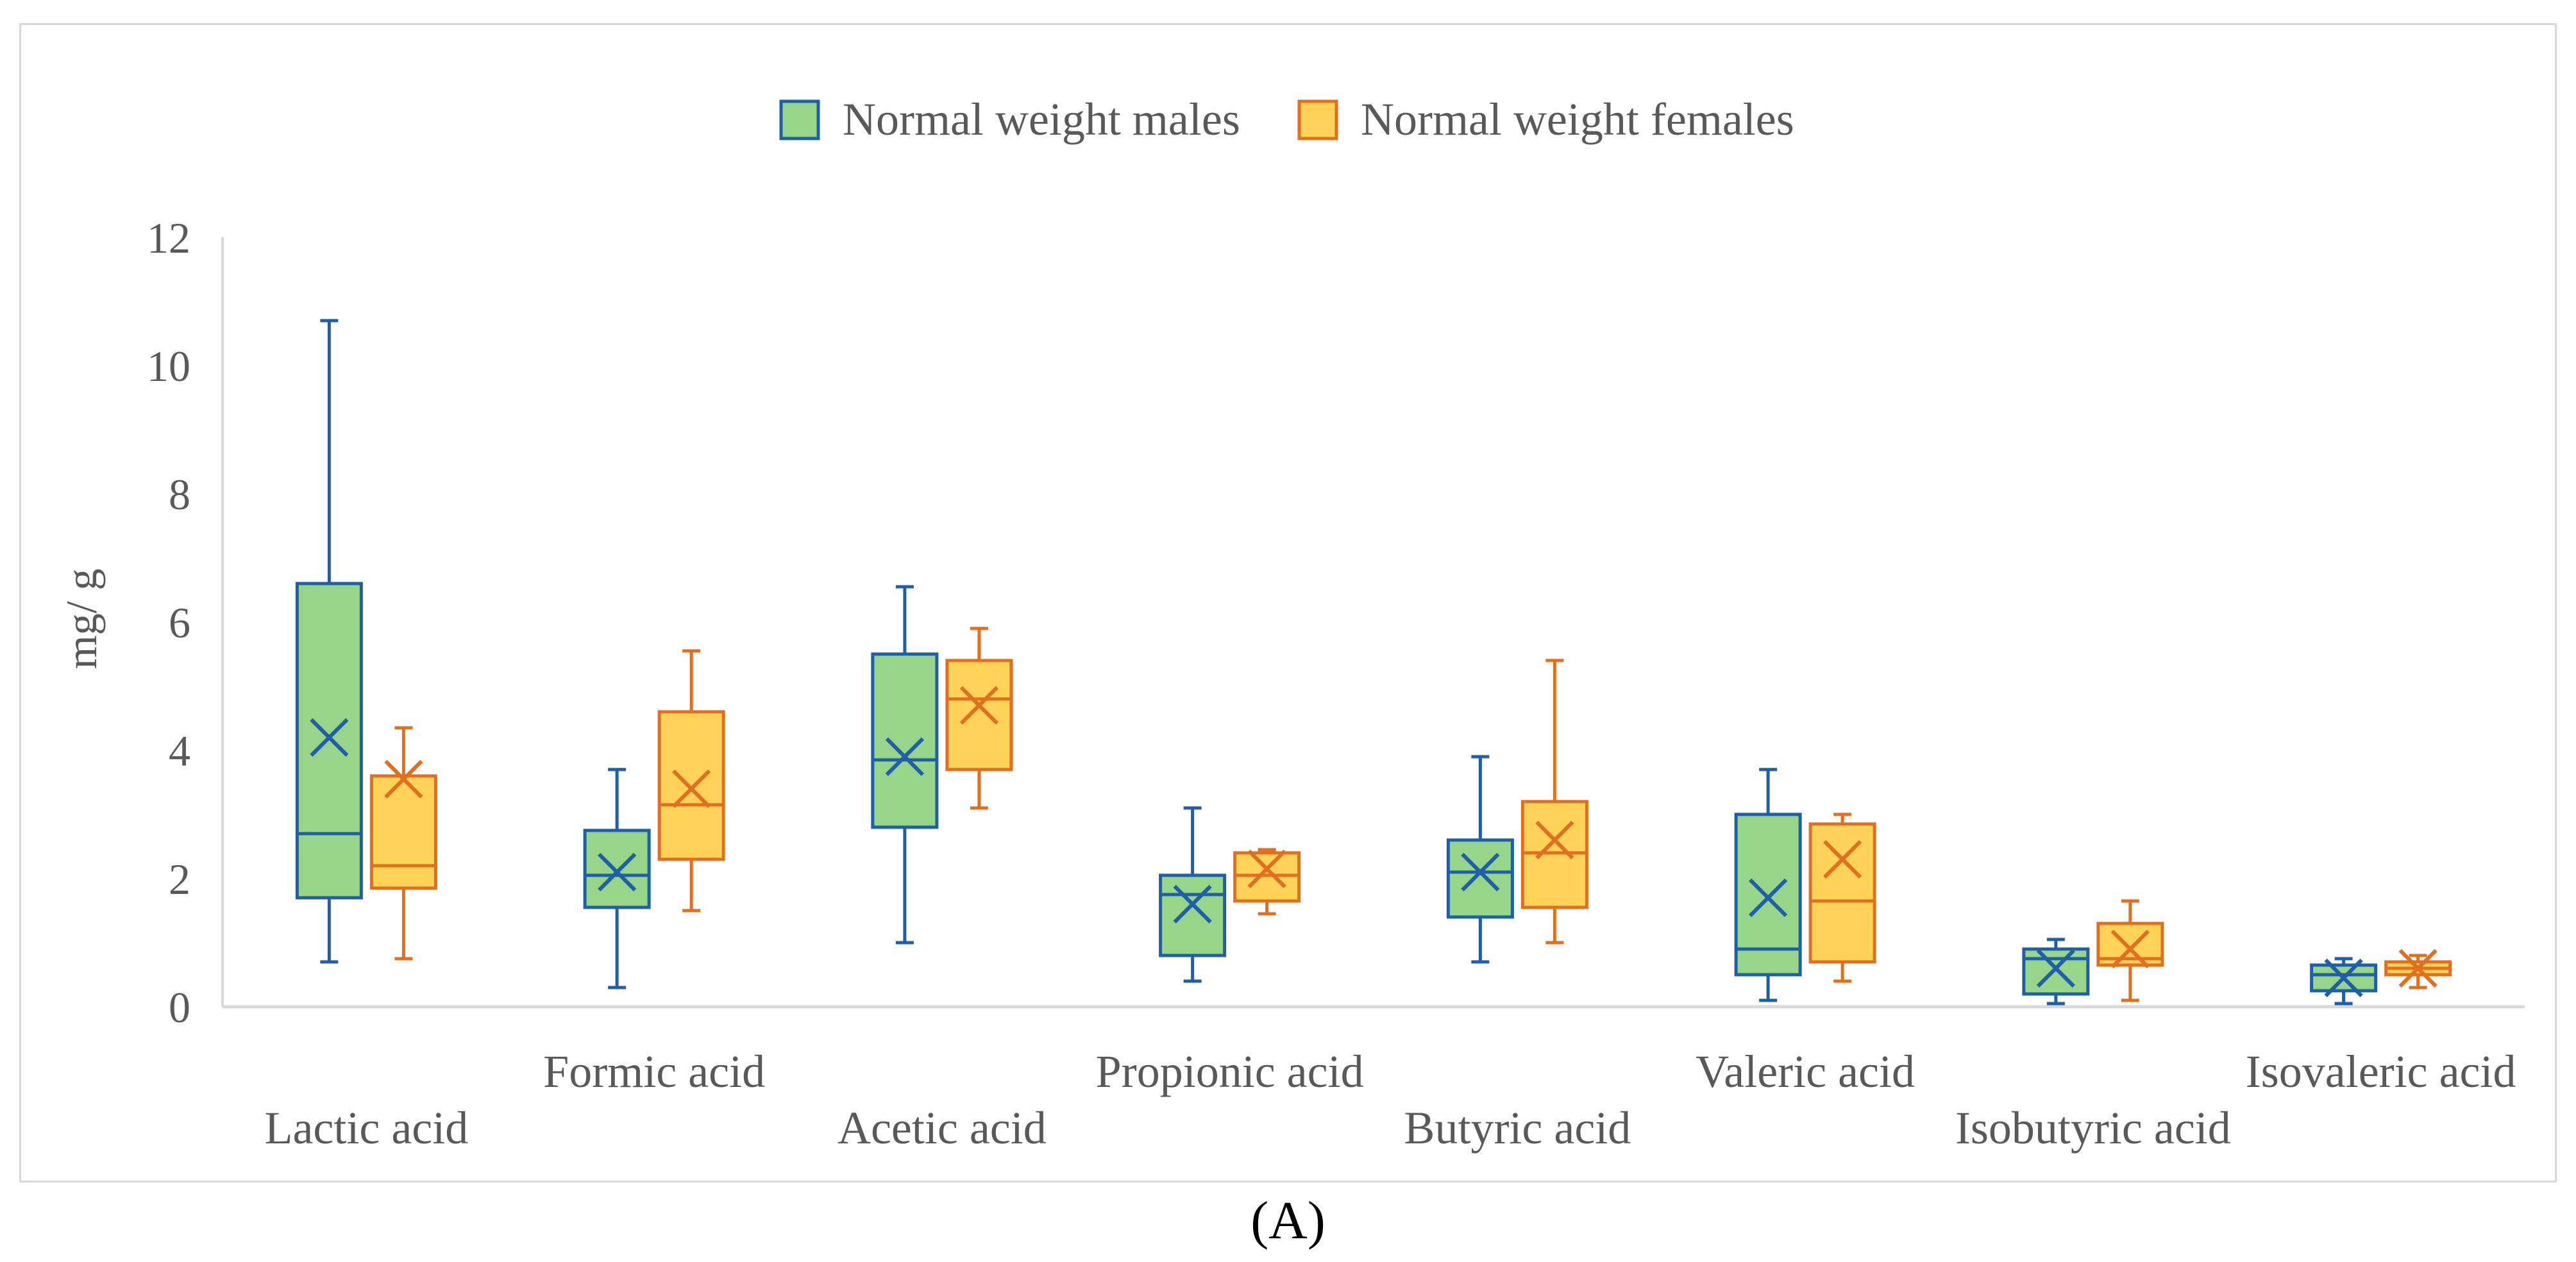 This screenshot has height=1262, width=2576. Describe the element at coordinates (179, 879) in the screenshot. I see `y-tick-label: 2` at that location.